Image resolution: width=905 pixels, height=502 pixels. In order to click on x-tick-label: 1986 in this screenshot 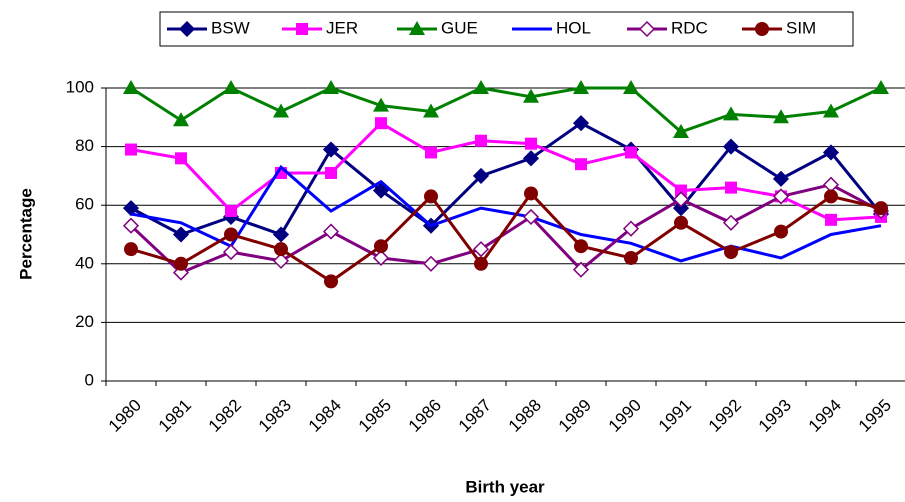, I will do `click(425, 416)`.